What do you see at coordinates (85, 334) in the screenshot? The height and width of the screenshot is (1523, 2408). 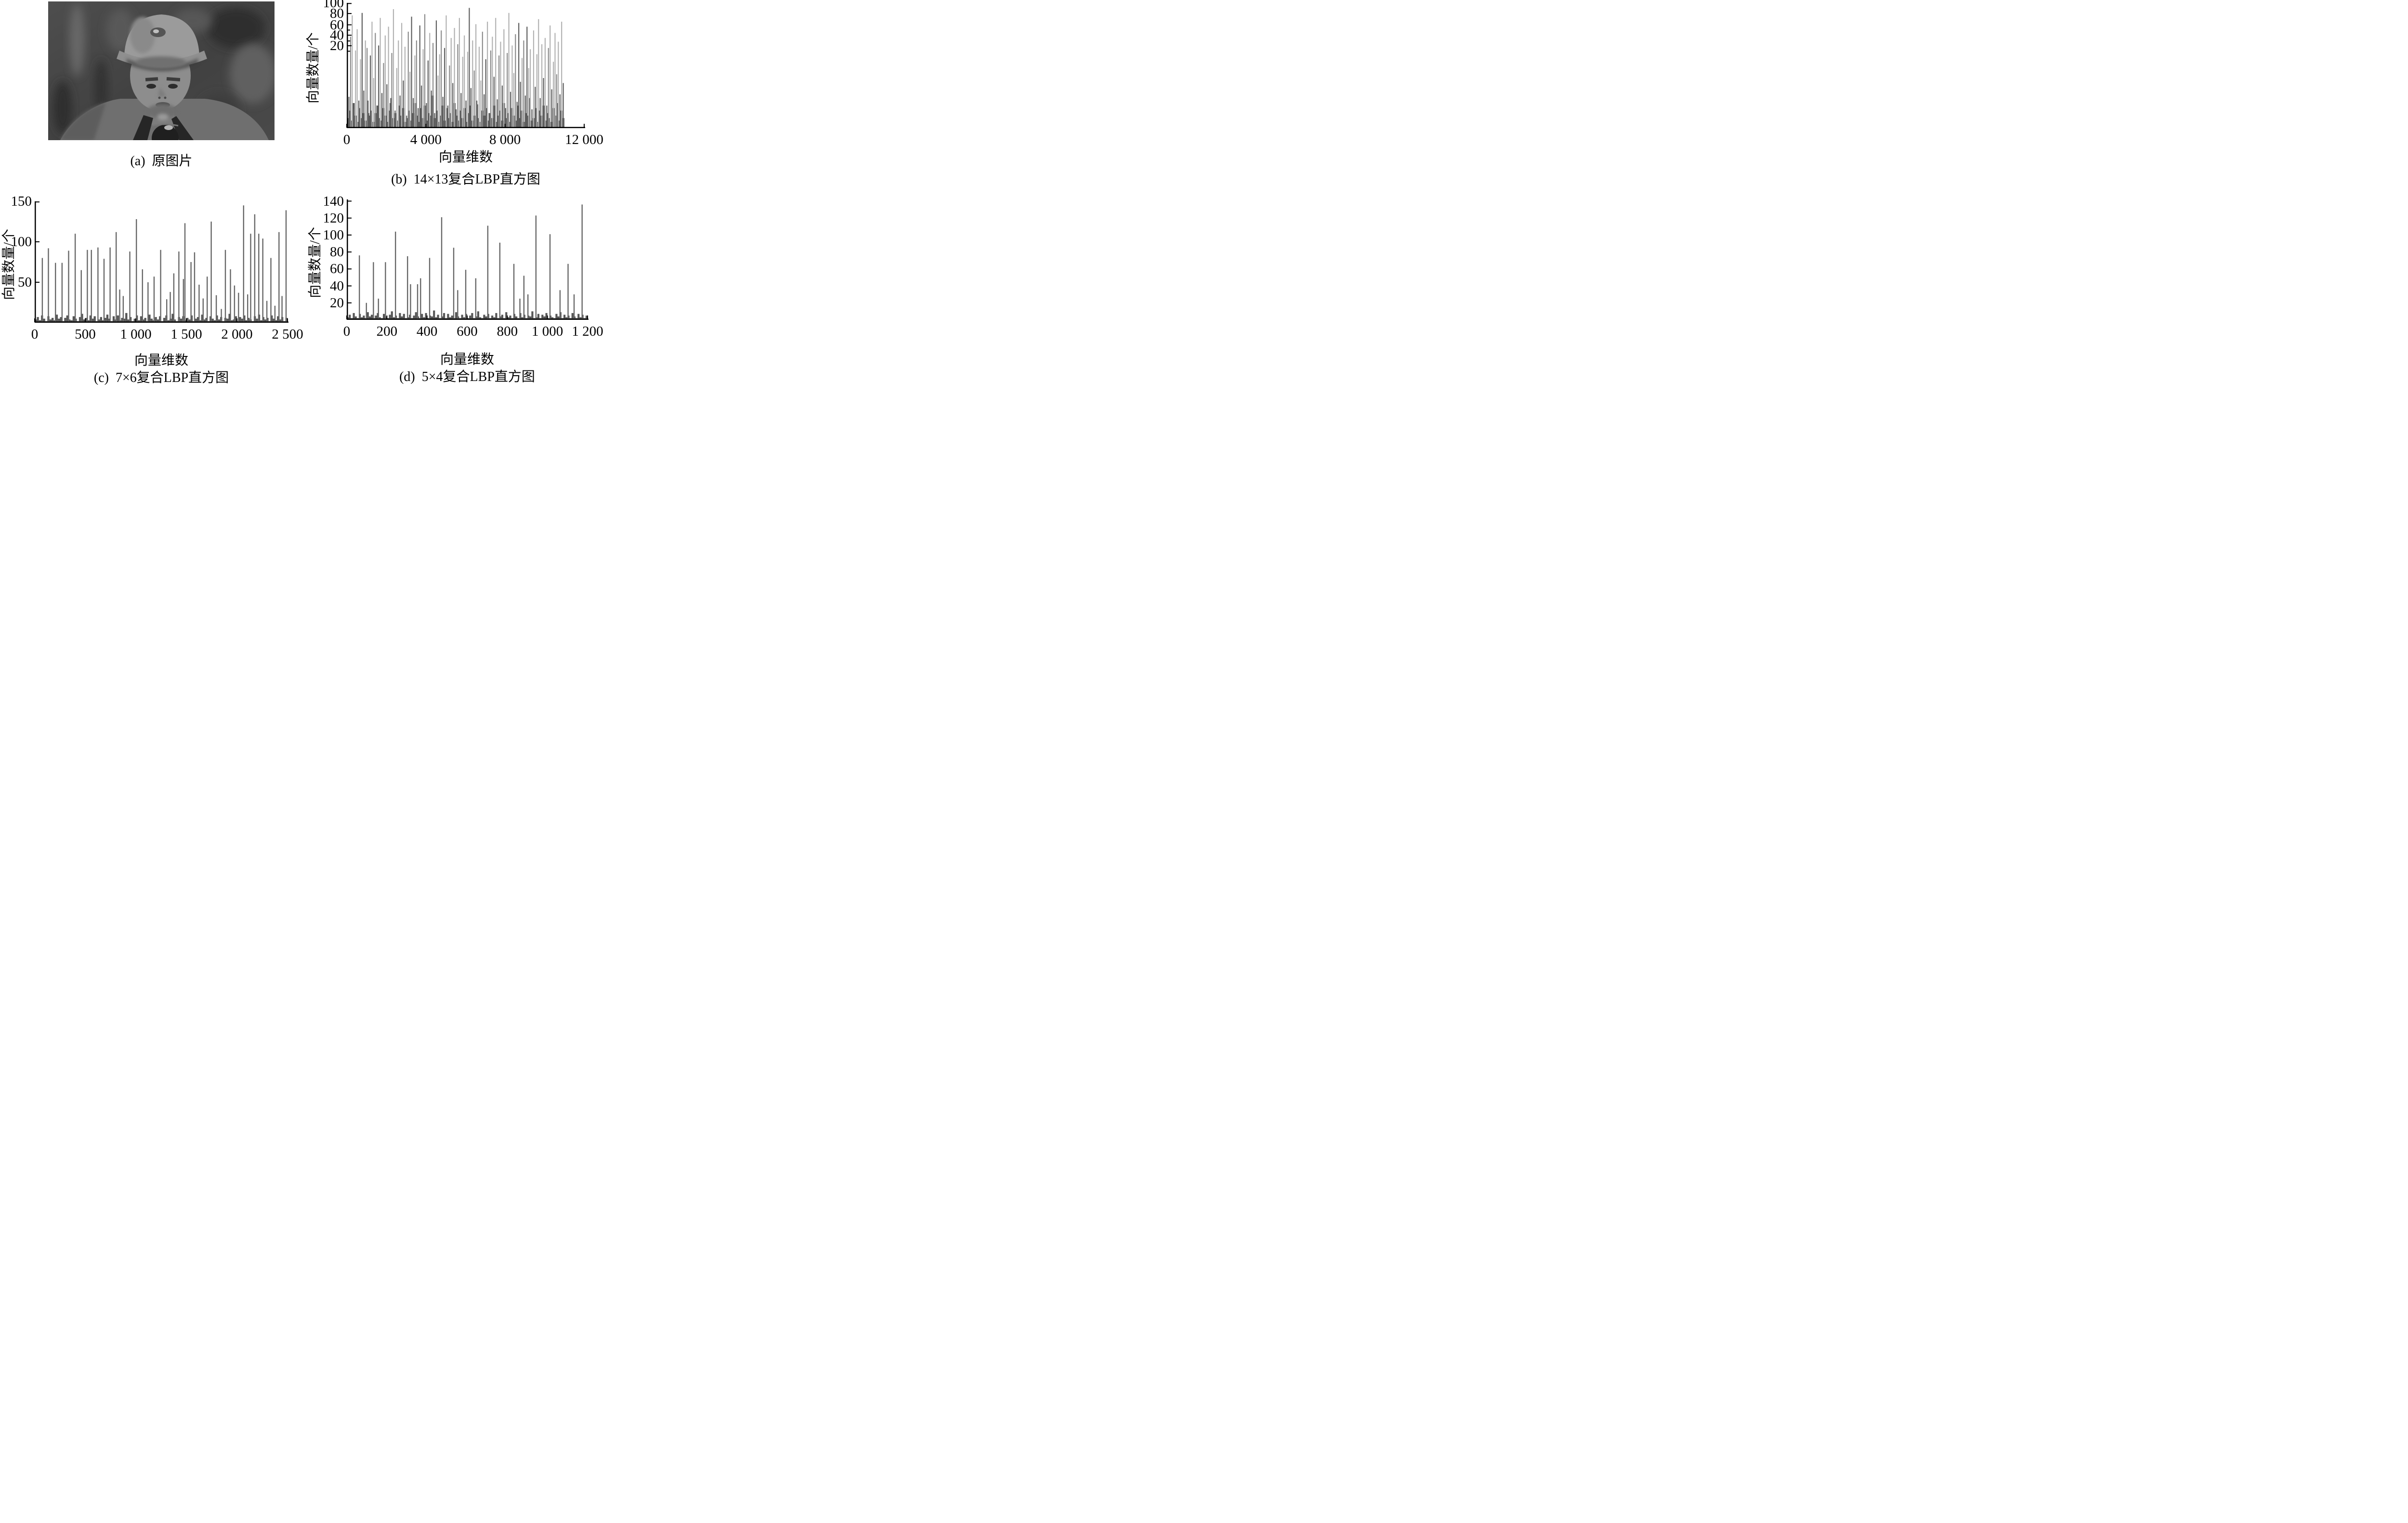 I see `xtick-label: 500` at bounding box center [85, 334].